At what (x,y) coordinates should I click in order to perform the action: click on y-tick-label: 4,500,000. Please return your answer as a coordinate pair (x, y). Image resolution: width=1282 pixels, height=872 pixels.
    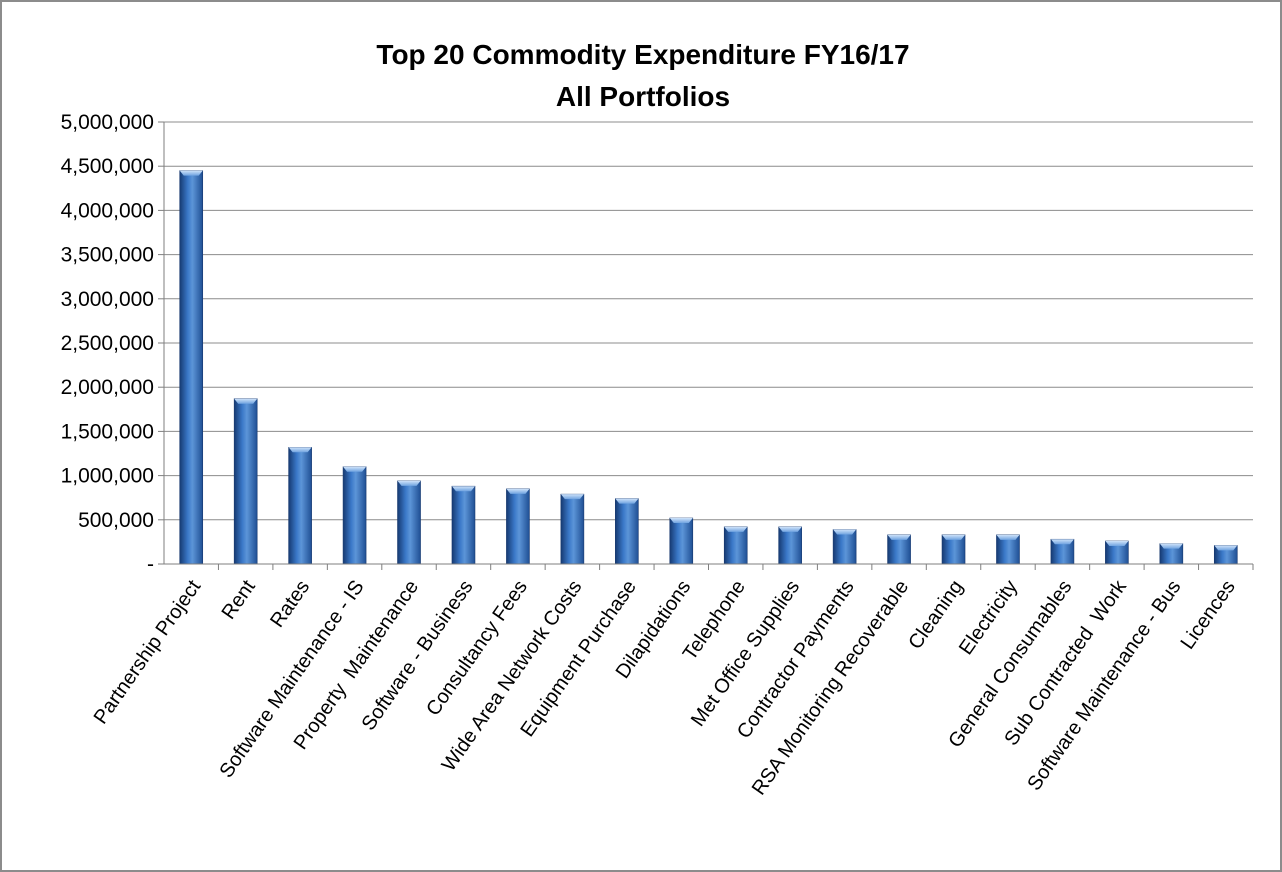
    Looking at the image, I should click on (107, 166).